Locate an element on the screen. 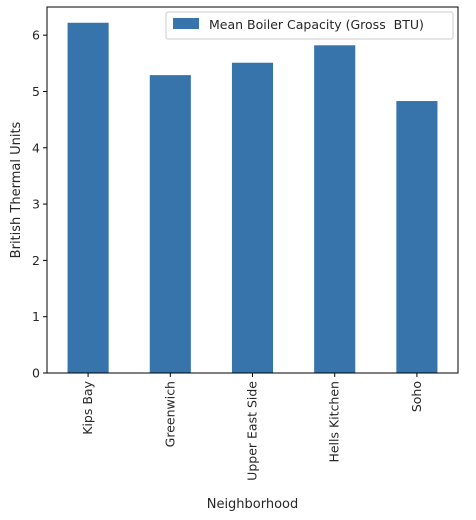 This screenshot has width=476, height=520. y-tick-label: 0 is located at coordinates (36, 373).